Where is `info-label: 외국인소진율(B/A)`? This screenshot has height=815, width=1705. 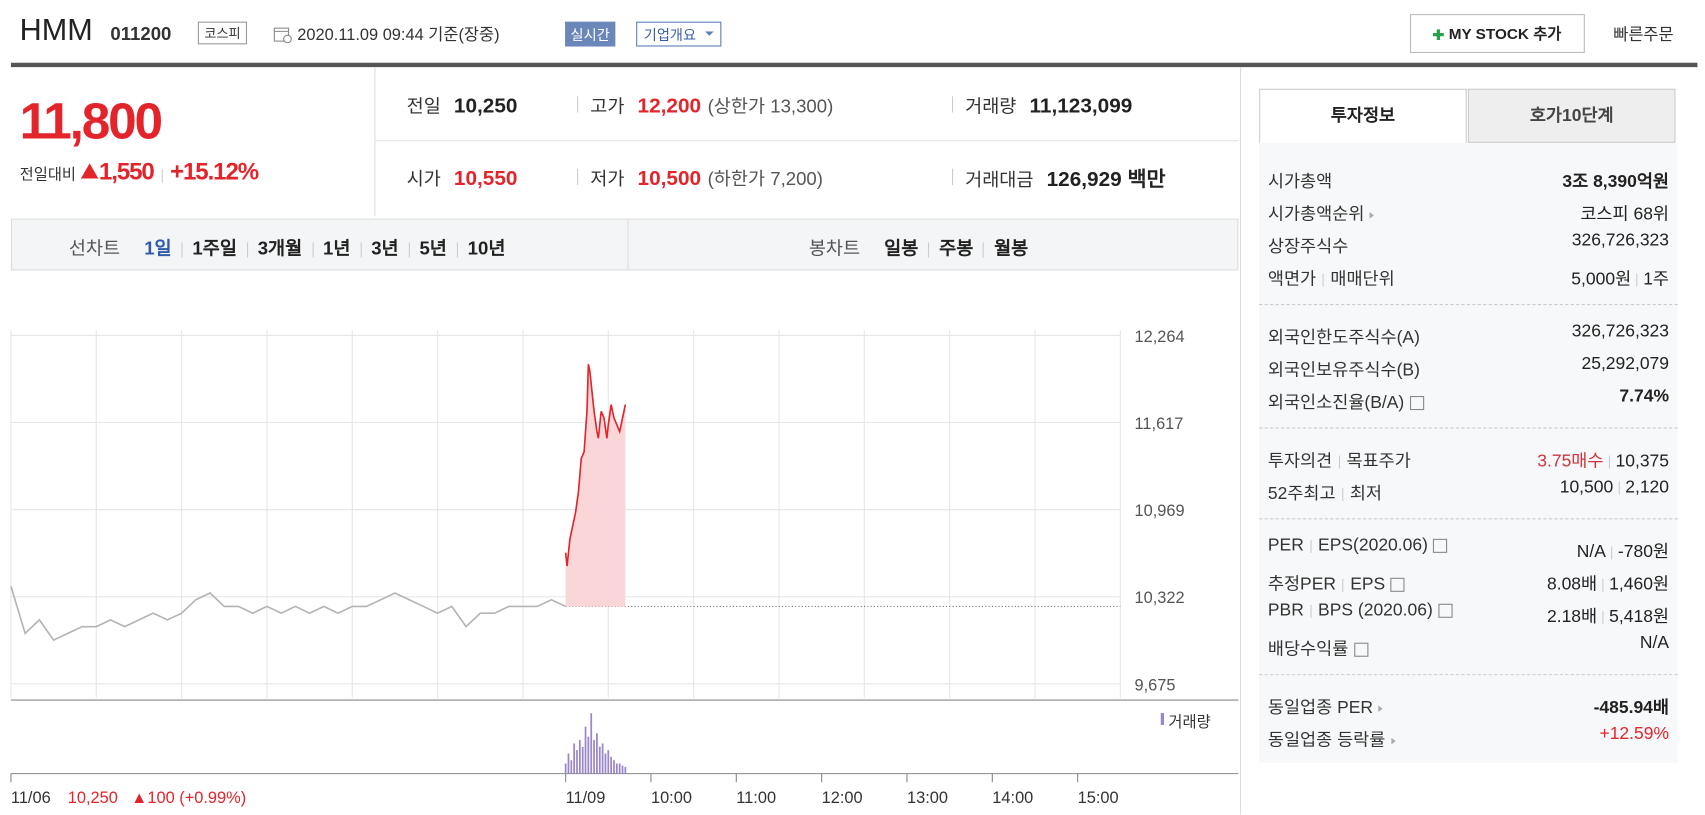
info-label: 외국인소진율(B/A) is located at coordinates (1346, 400).